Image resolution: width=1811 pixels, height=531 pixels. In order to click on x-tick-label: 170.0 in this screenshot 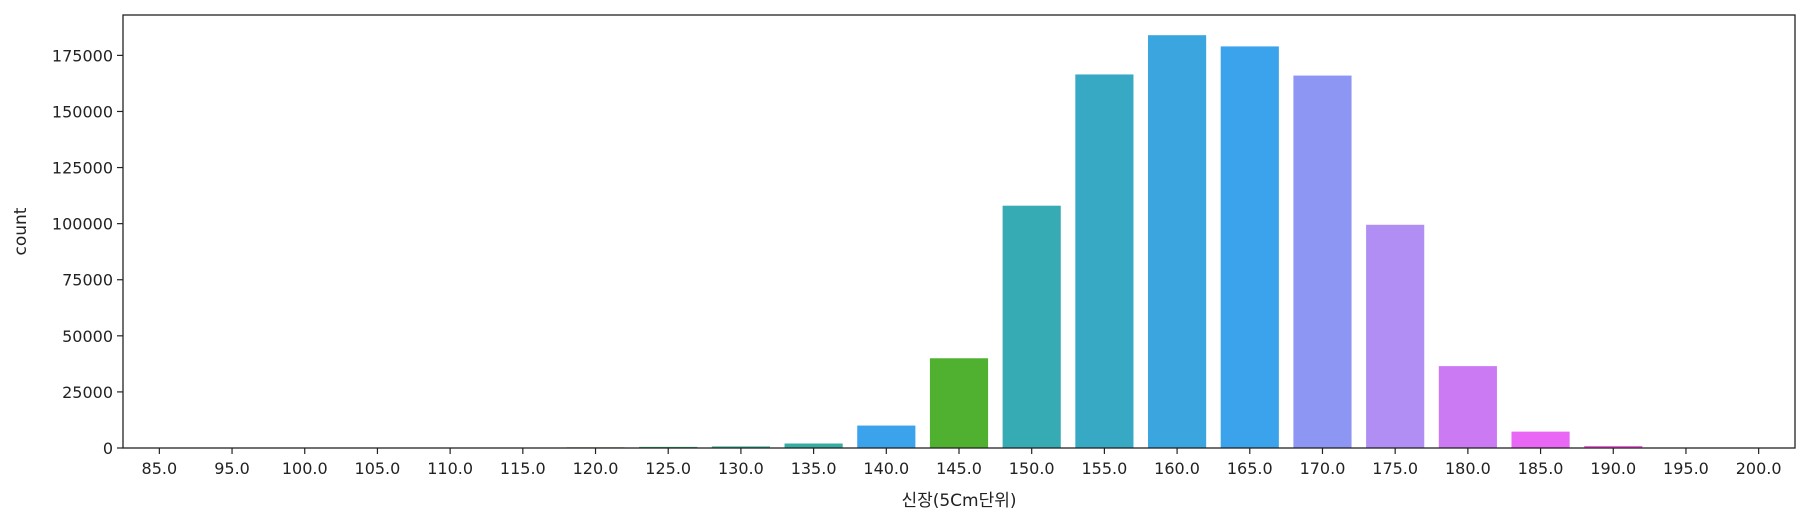, I will do `click(1323, 468)`.